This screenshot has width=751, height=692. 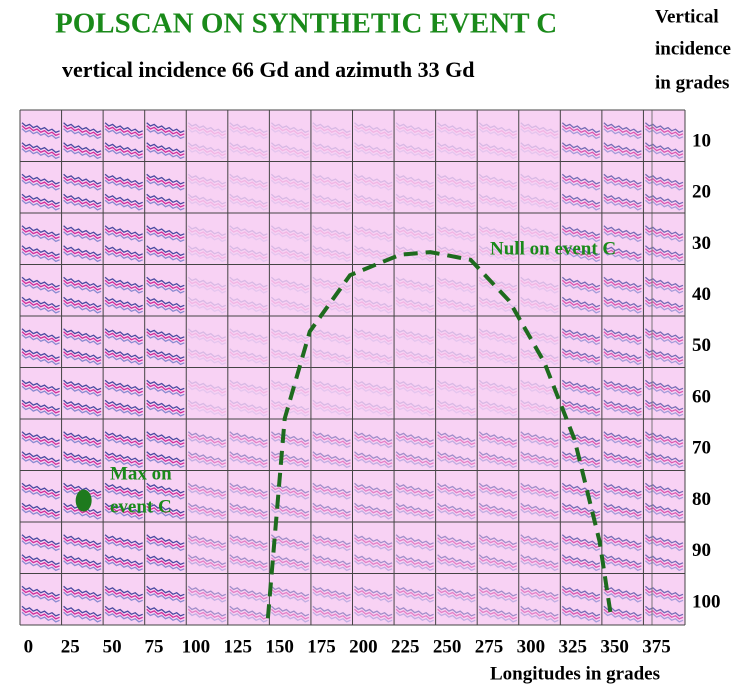 What do you see at coordinates (306, 24) in the screenshot?
I see `chart-title: POLSCAN ON SYNTHETIC EVENT C` at bounding box center [306, 24].